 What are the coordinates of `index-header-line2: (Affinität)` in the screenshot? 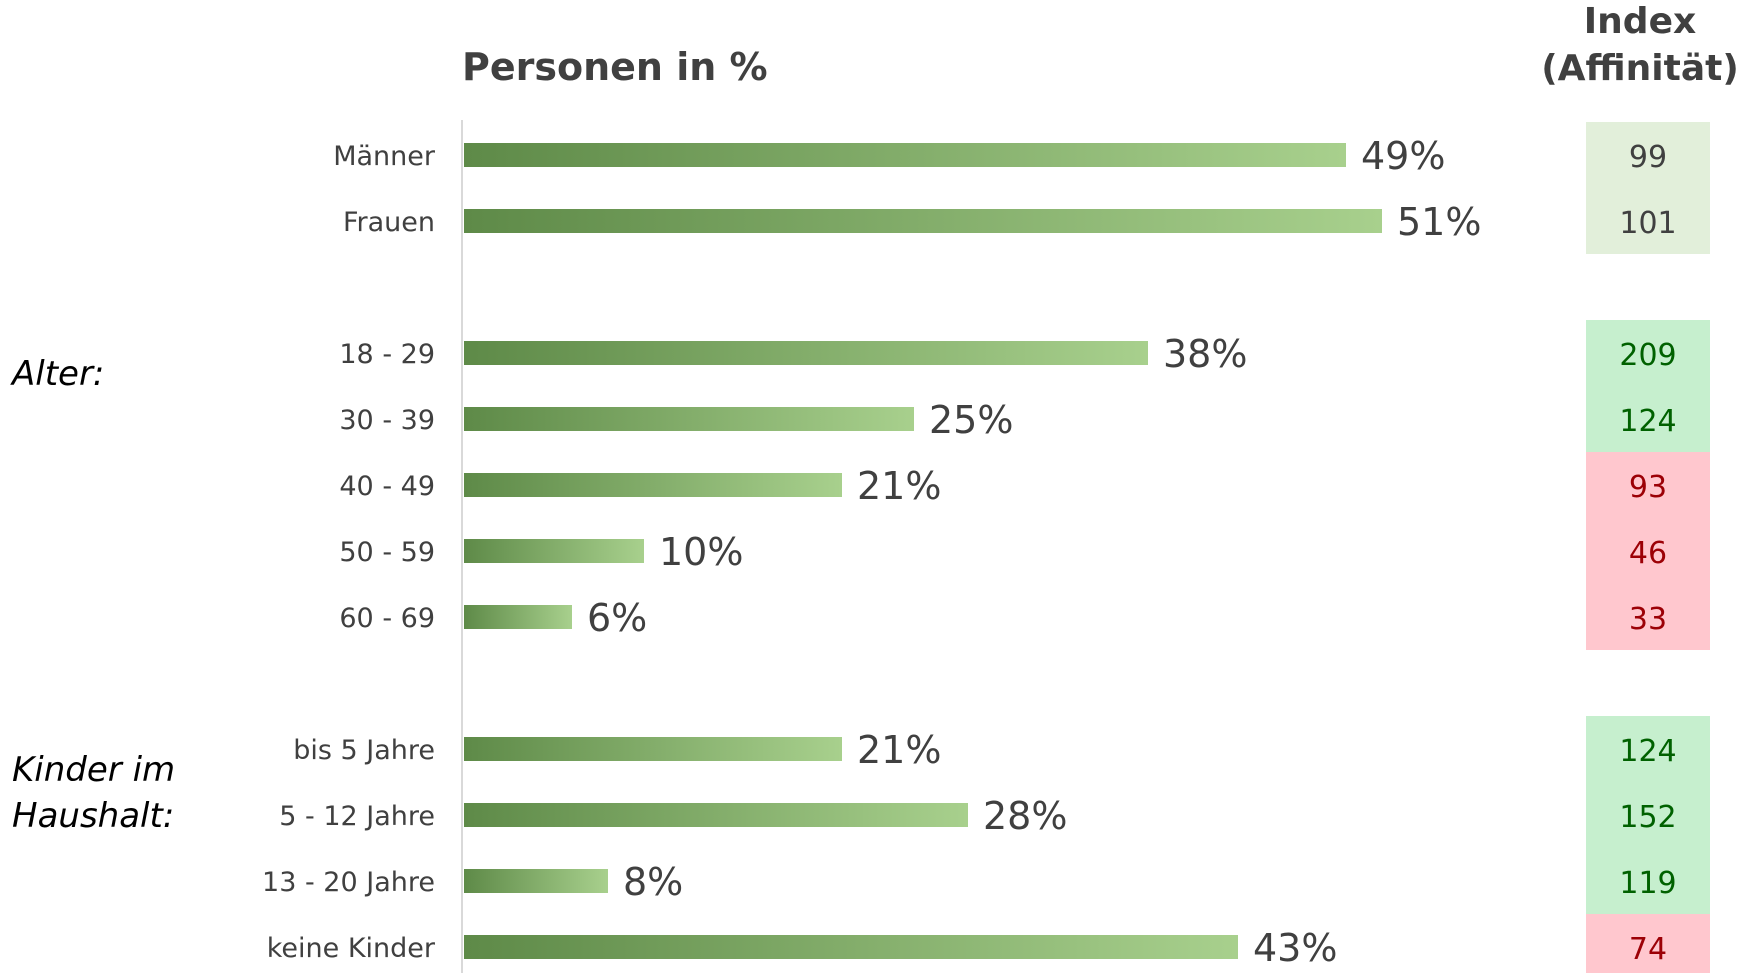 It's located at (1640, 68).